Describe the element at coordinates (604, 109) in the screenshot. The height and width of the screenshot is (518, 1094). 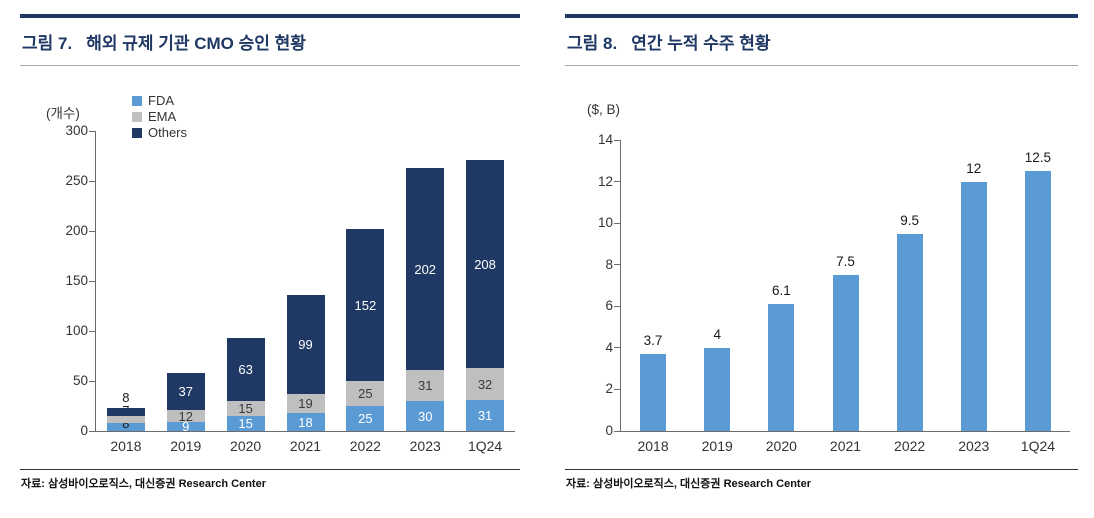
I see `figure8-y-unit-label: ($, B)` at that location.